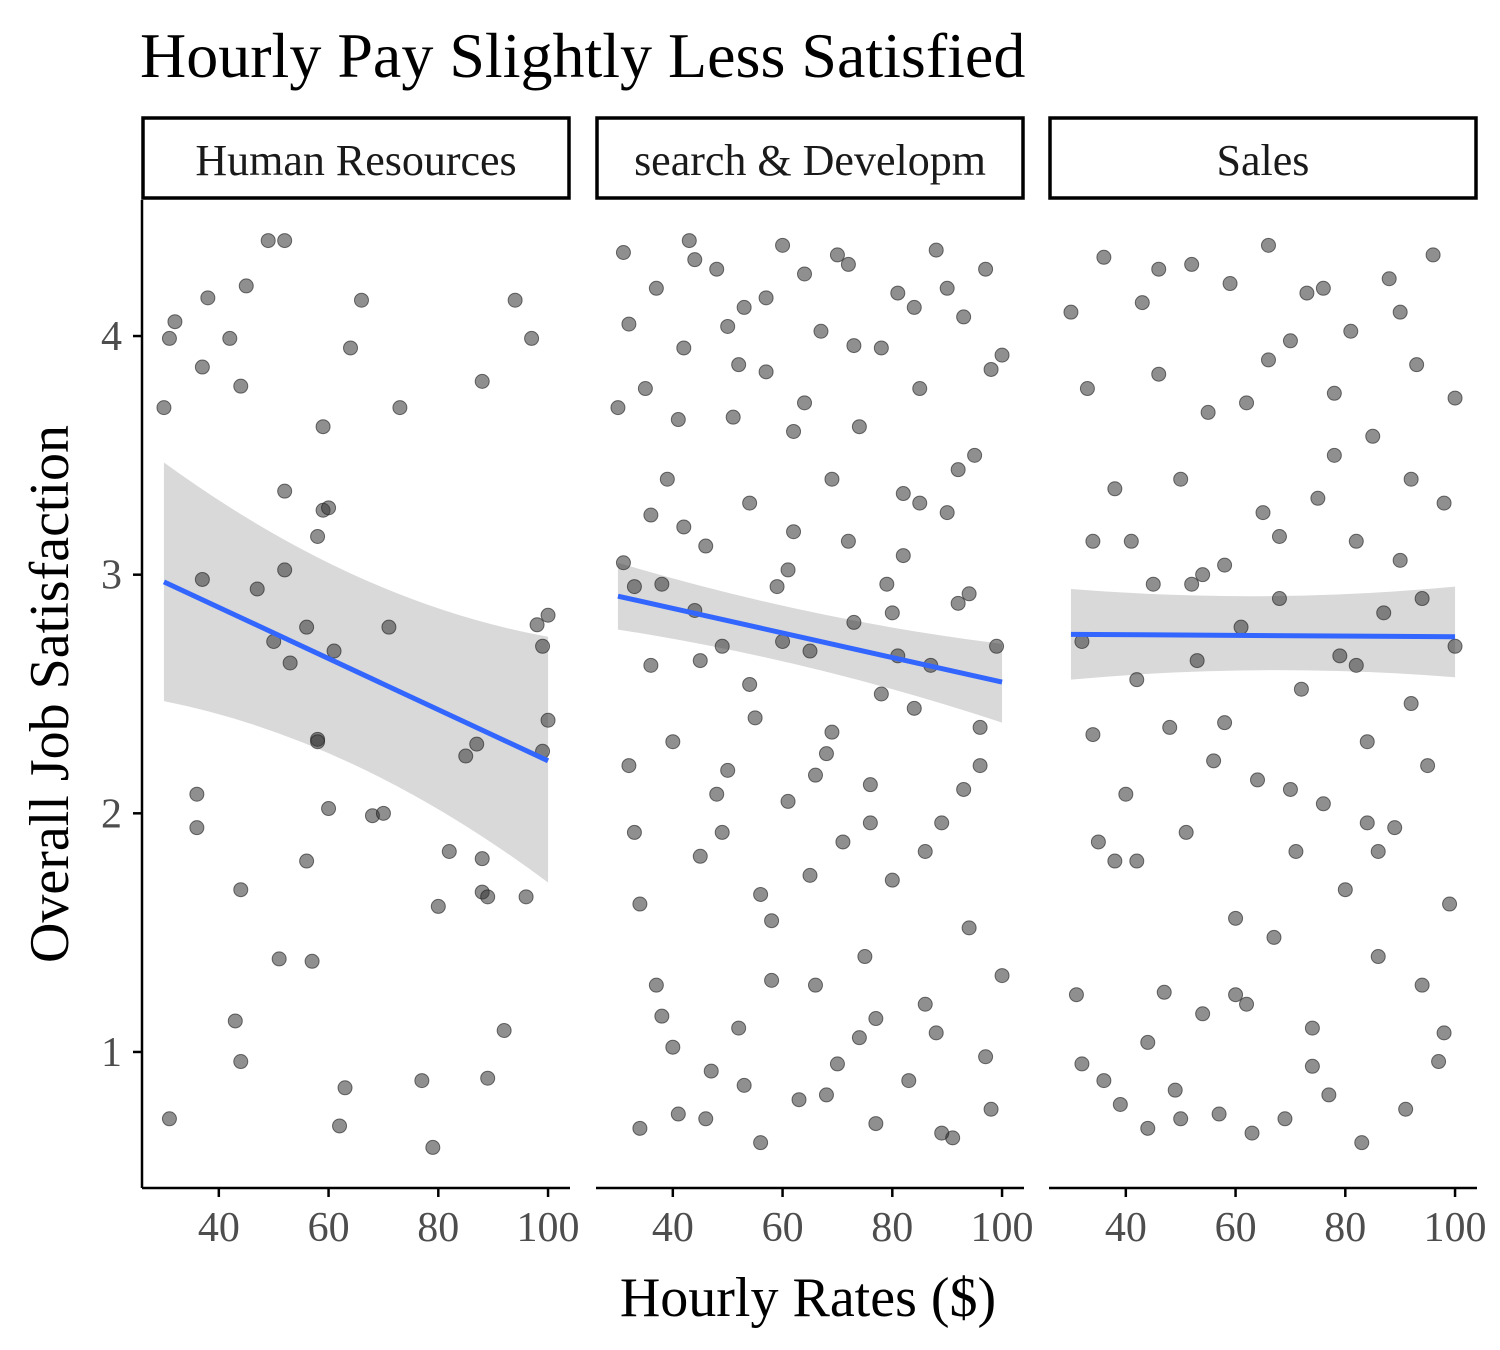  I want to click on facet-strip-label: search & Developm, so click(810, 160).